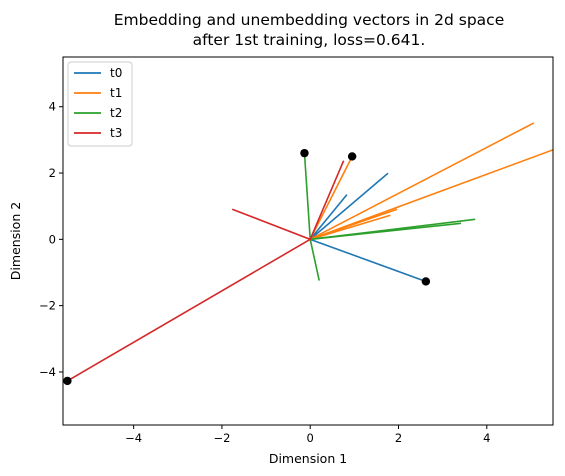 This screenshot has width=565, height=476. I want to click on chart-title-line-2: after 1st training, loss=0.641., so click(309, 40).